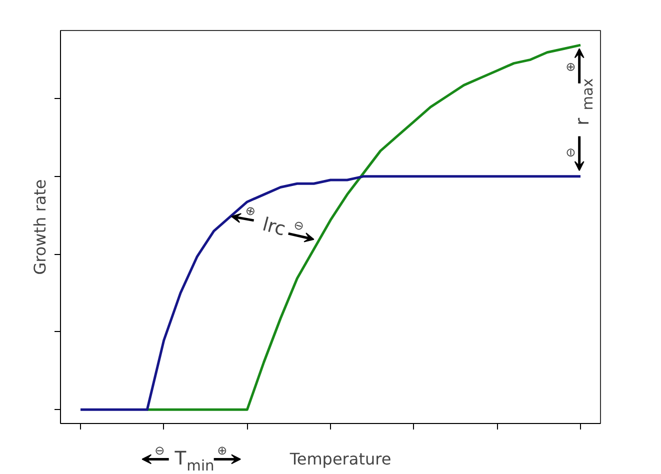 This screenshot has width=661, height=474. I want to click on x-axis-title: Temperature, so click(340, 459).